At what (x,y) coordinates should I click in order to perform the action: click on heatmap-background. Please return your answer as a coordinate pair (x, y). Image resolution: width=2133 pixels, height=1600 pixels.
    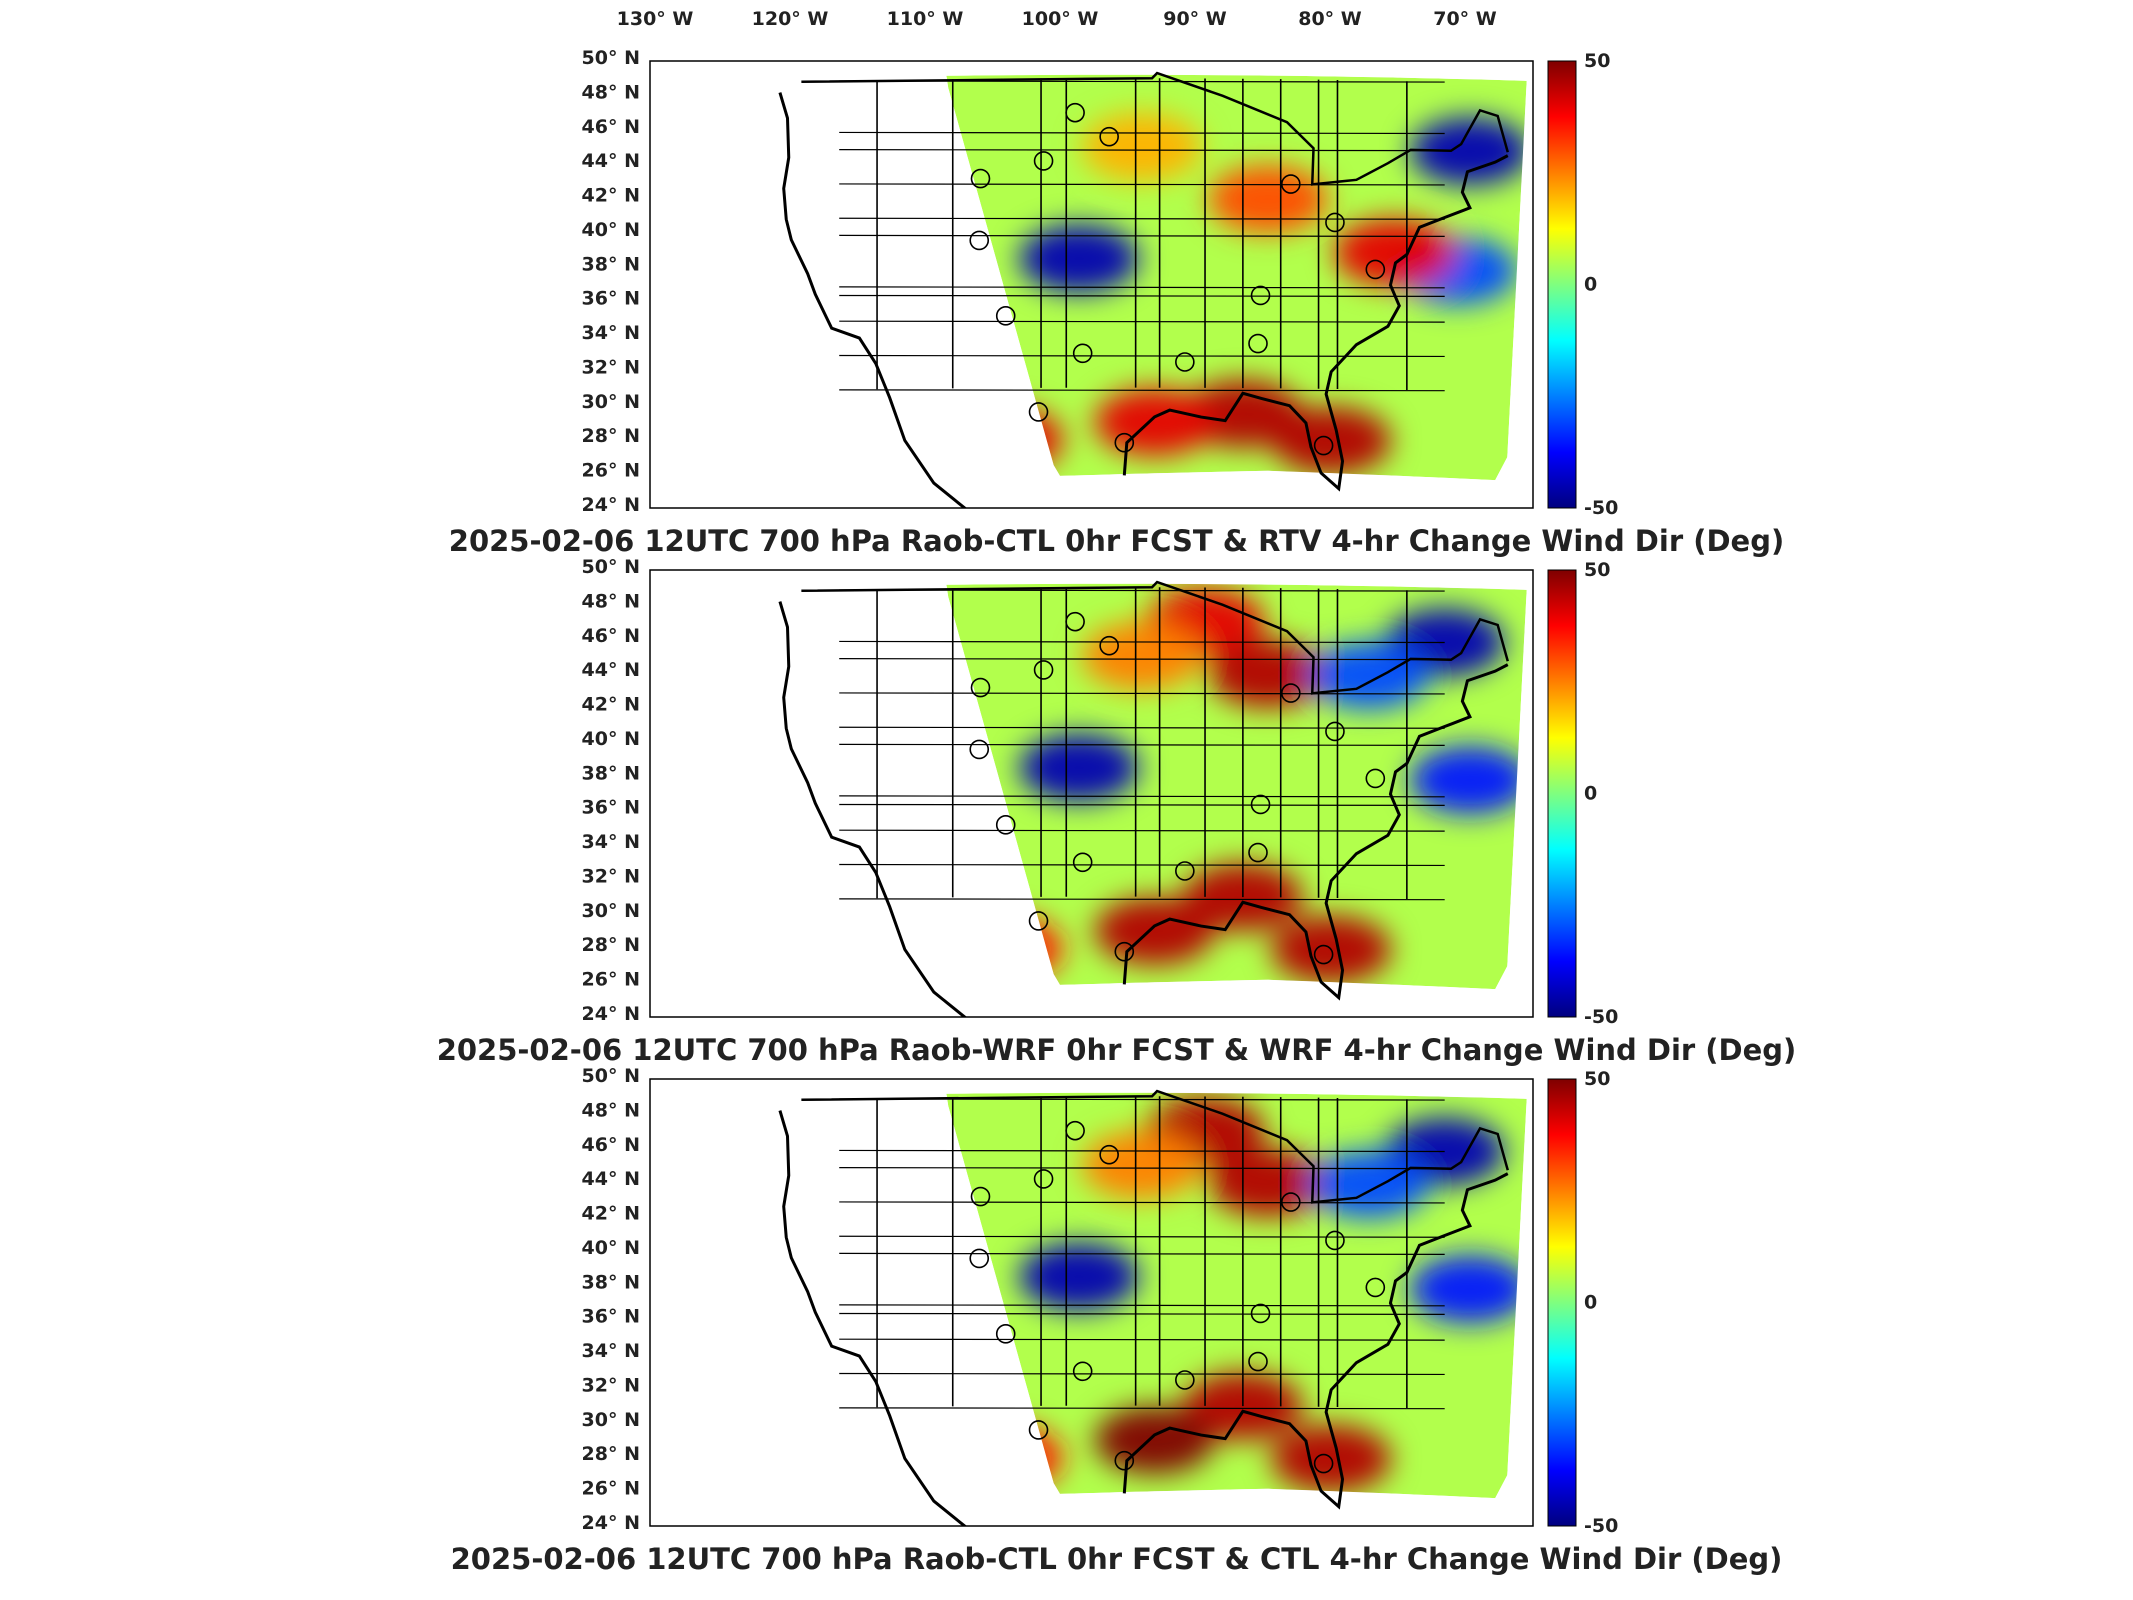
    Looking at the image, I should click on (1236, 277).